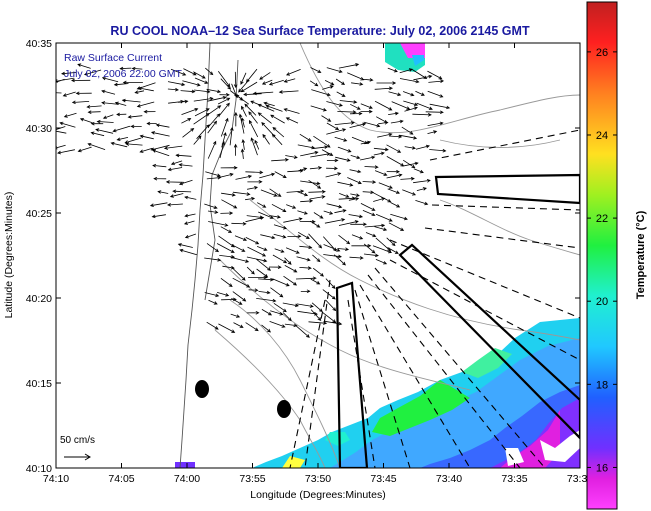  Describe the element at coordinates (317, 495) in the screenshot. I see `x-axis-label: Longitude (Degrees:Minutes)` at that location.